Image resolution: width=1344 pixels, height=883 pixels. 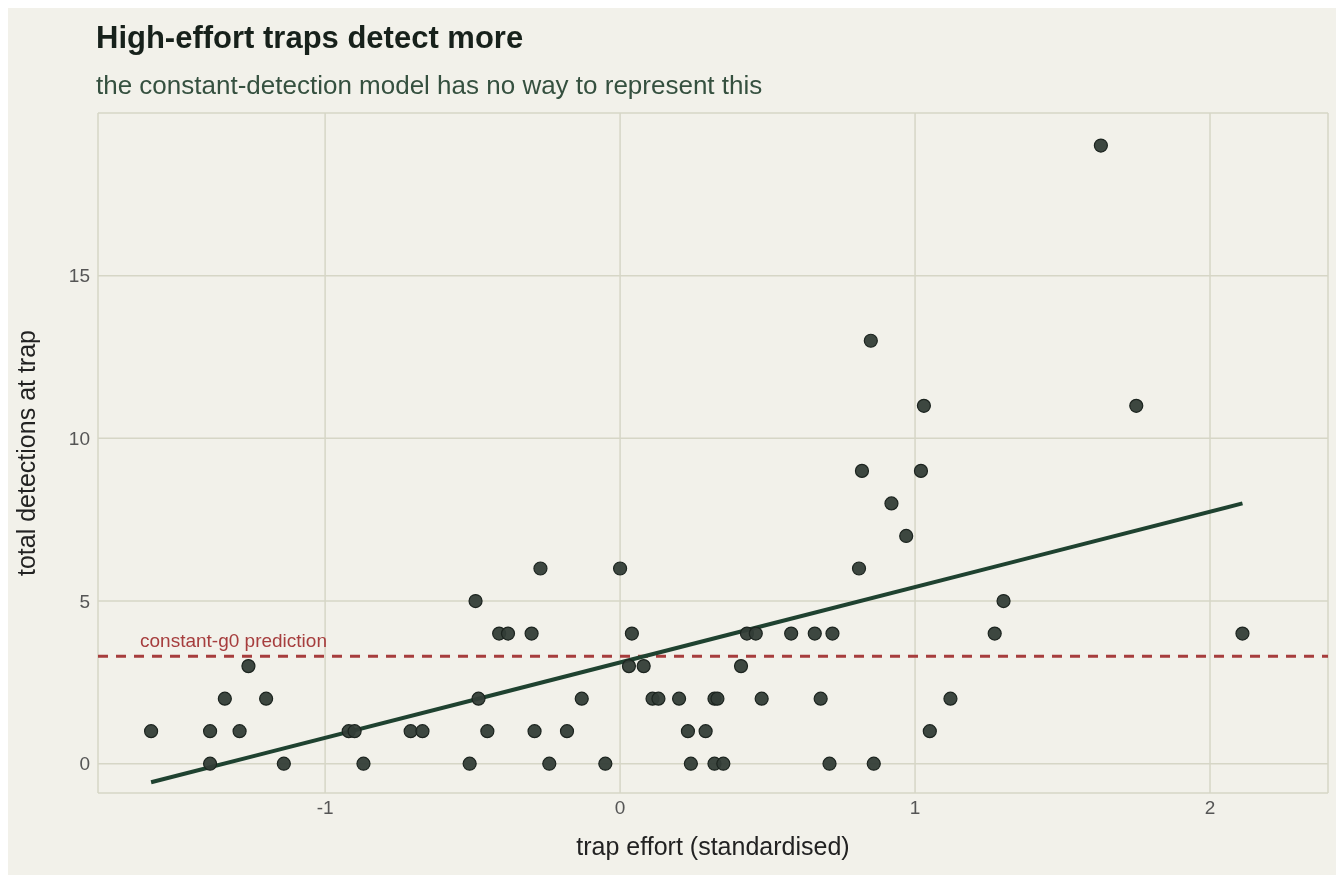 I want to click on ref-line-label: constant-g0 prediction, so click(x=233, y=641).